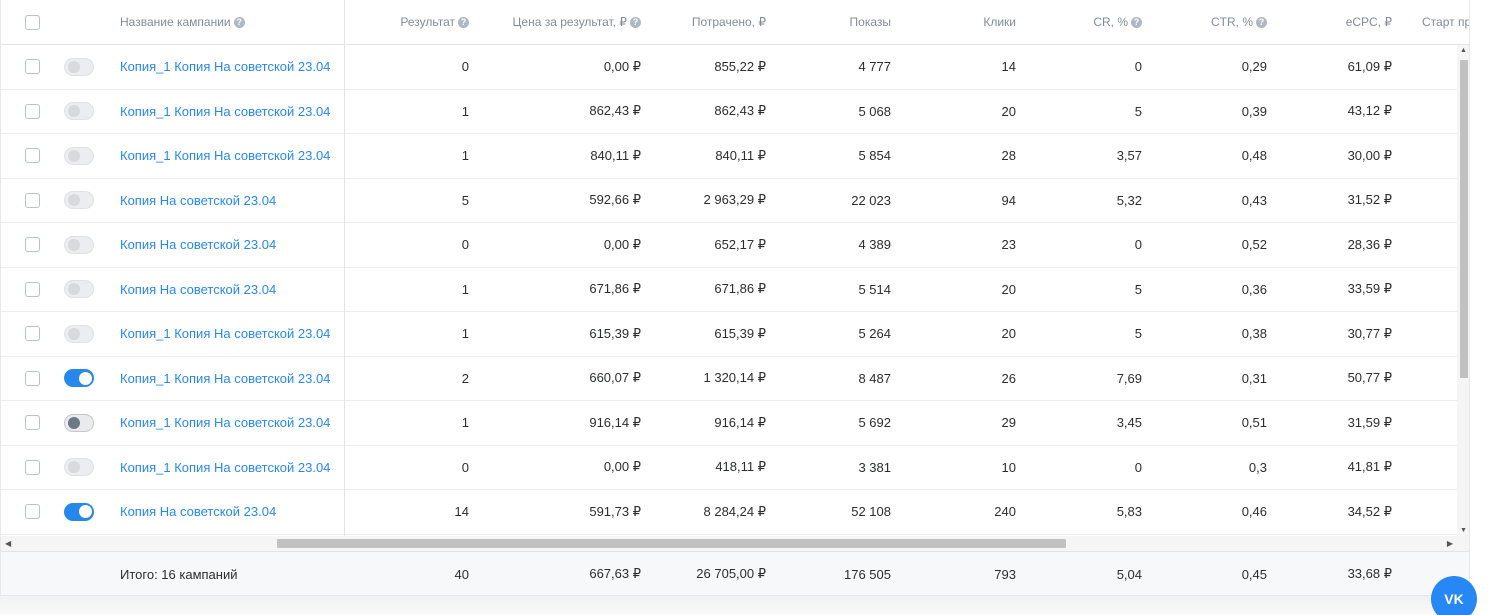 Image resolution: width=1500 pixels, height=615 pixels. I want to click on horizontal-scroll-thumb, so click(671, 543).